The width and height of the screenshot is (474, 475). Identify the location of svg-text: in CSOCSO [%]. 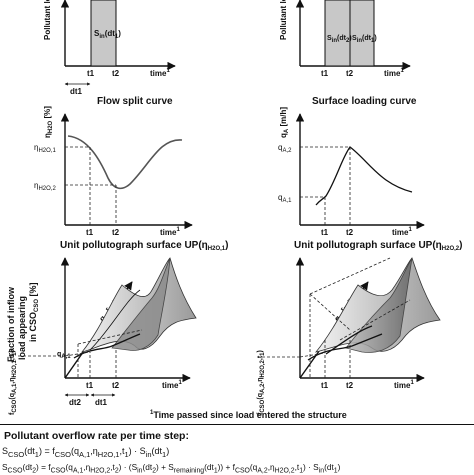
(34, 312).